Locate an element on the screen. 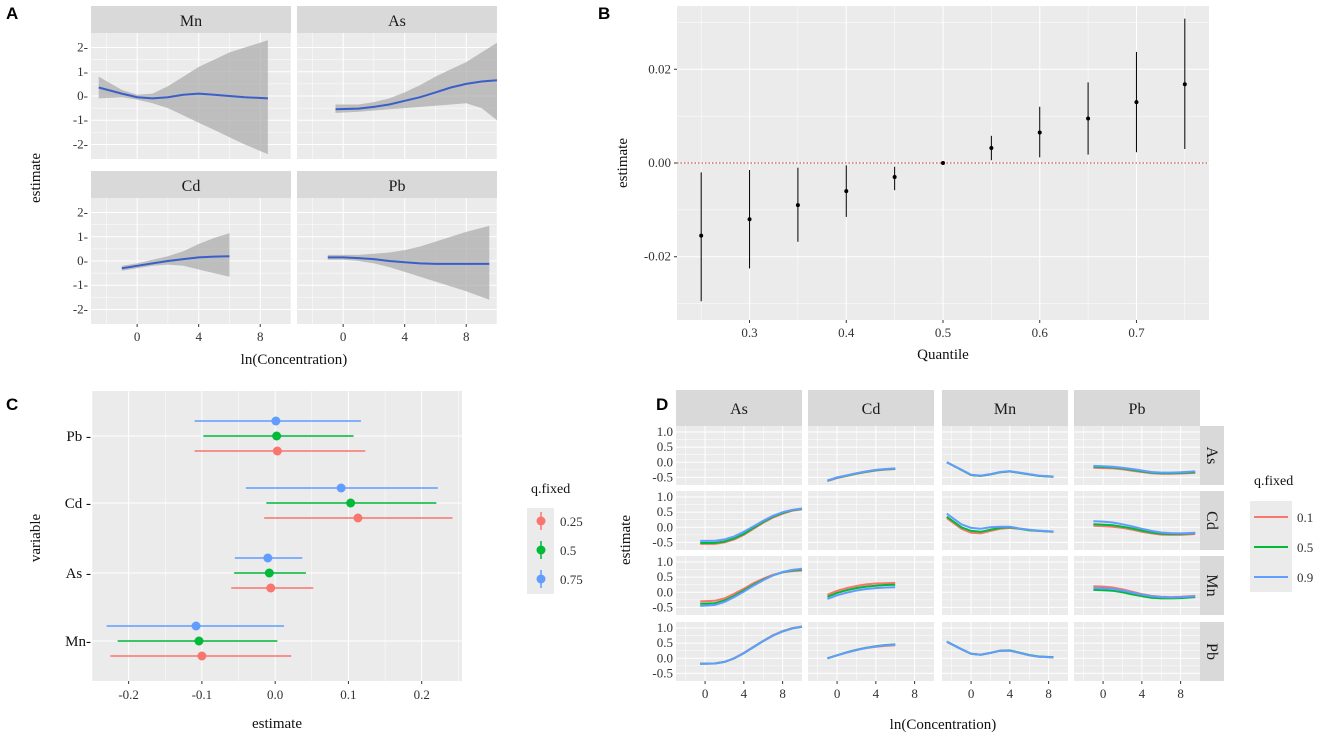  confidence-band-cd is located at coordinates (175, 255).